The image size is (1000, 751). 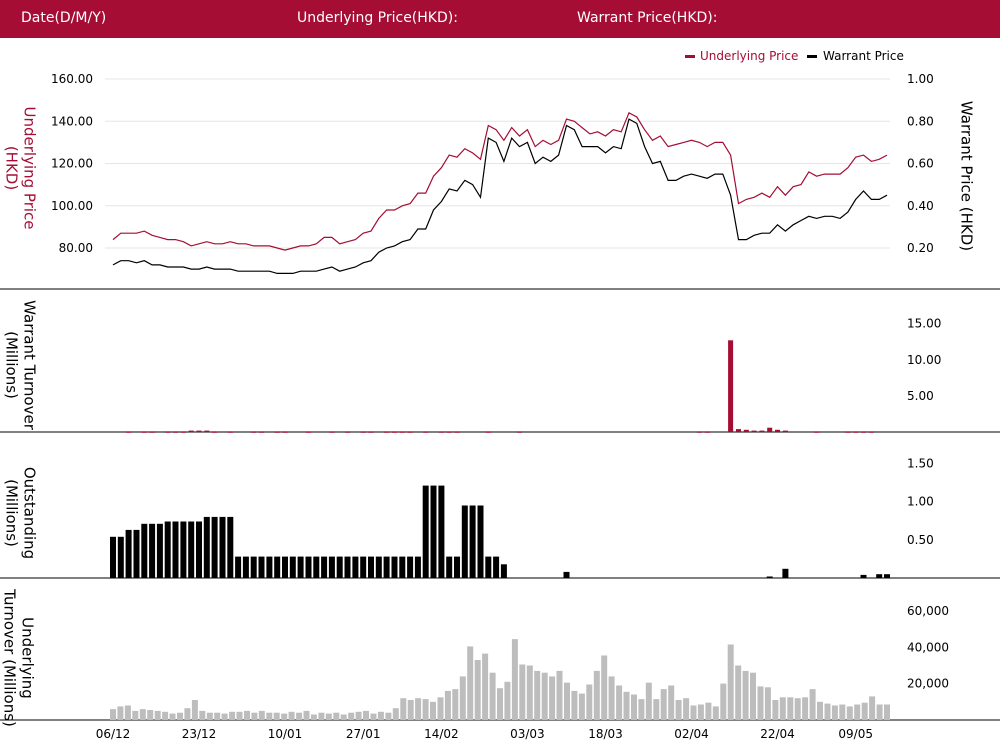 What do you see at coordinates (924, 360) in the screenshot?
I see `warrant-turnover-y-tick-label: 10.00` at bounding box center [924, 360].